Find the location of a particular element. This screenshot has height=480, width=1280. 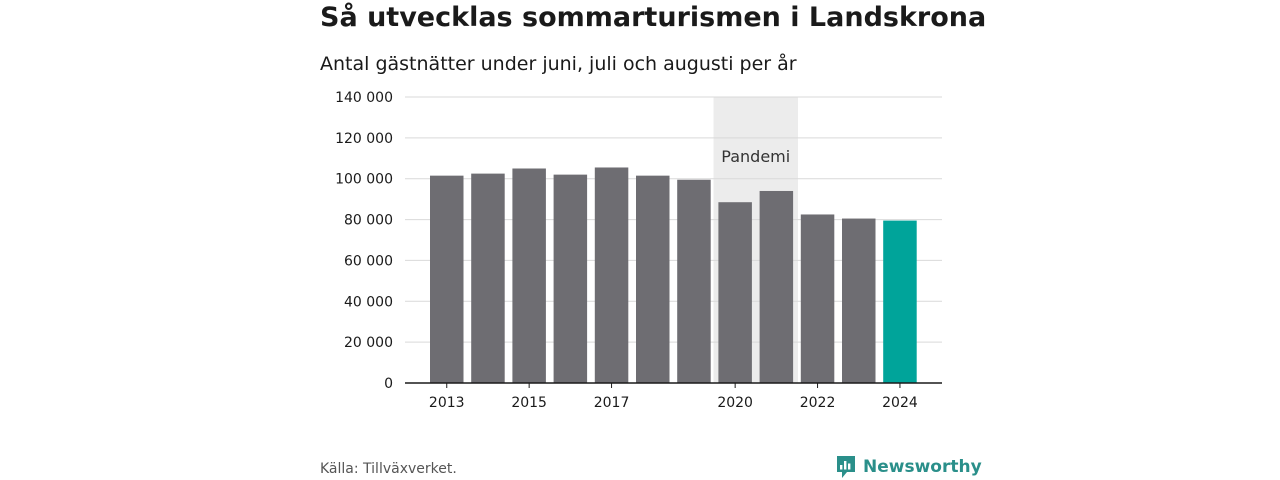

brand-name: Newsworthy is located at coordinates (922, 467).